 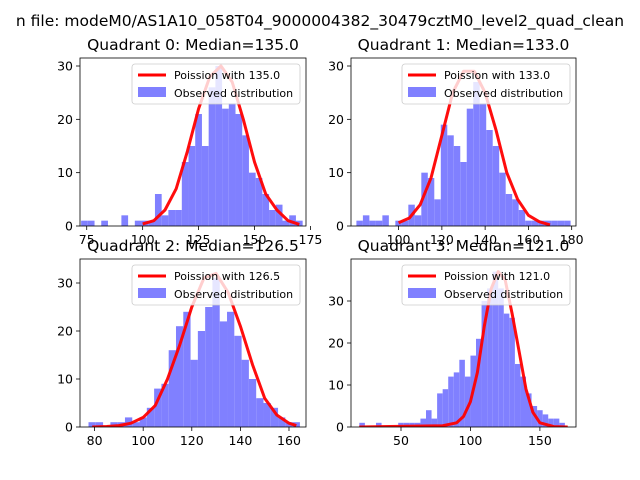 What do you see at coordinates (216, 84) in the screenshot?
I see `legend: Poission with 135.0 Observed distribution` at bounding box center [216, 84].